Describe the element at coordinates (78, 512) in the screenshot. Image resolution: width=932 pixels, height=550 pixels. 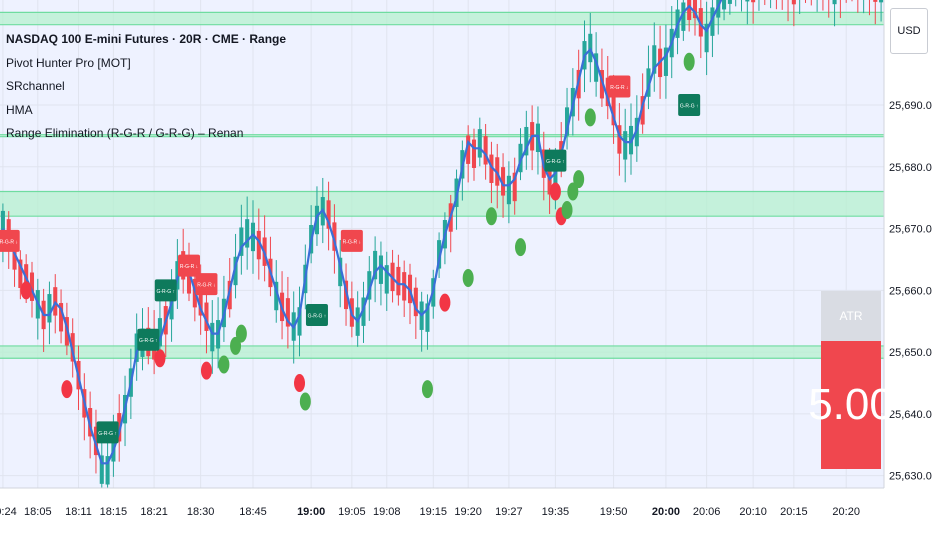
I see `x-tick-label-2: 18:11` at that location.